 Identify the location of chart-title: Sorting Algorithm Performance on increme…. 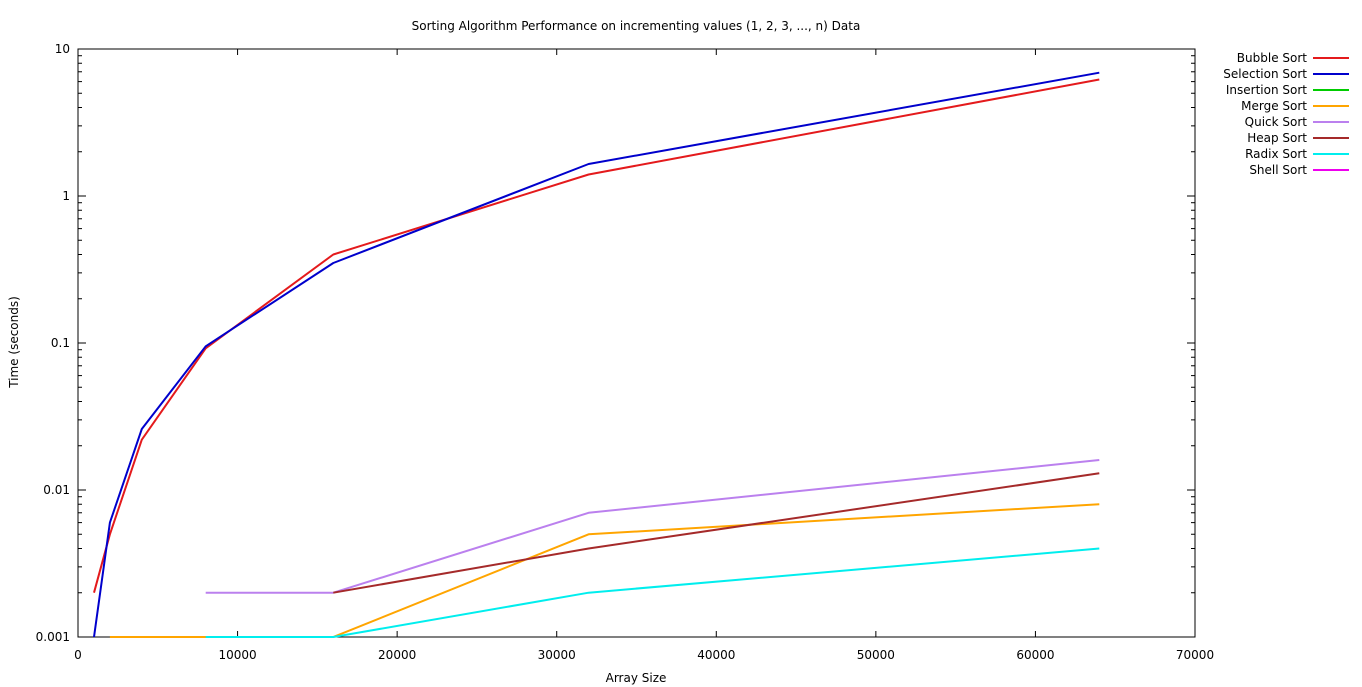
(636, 26).